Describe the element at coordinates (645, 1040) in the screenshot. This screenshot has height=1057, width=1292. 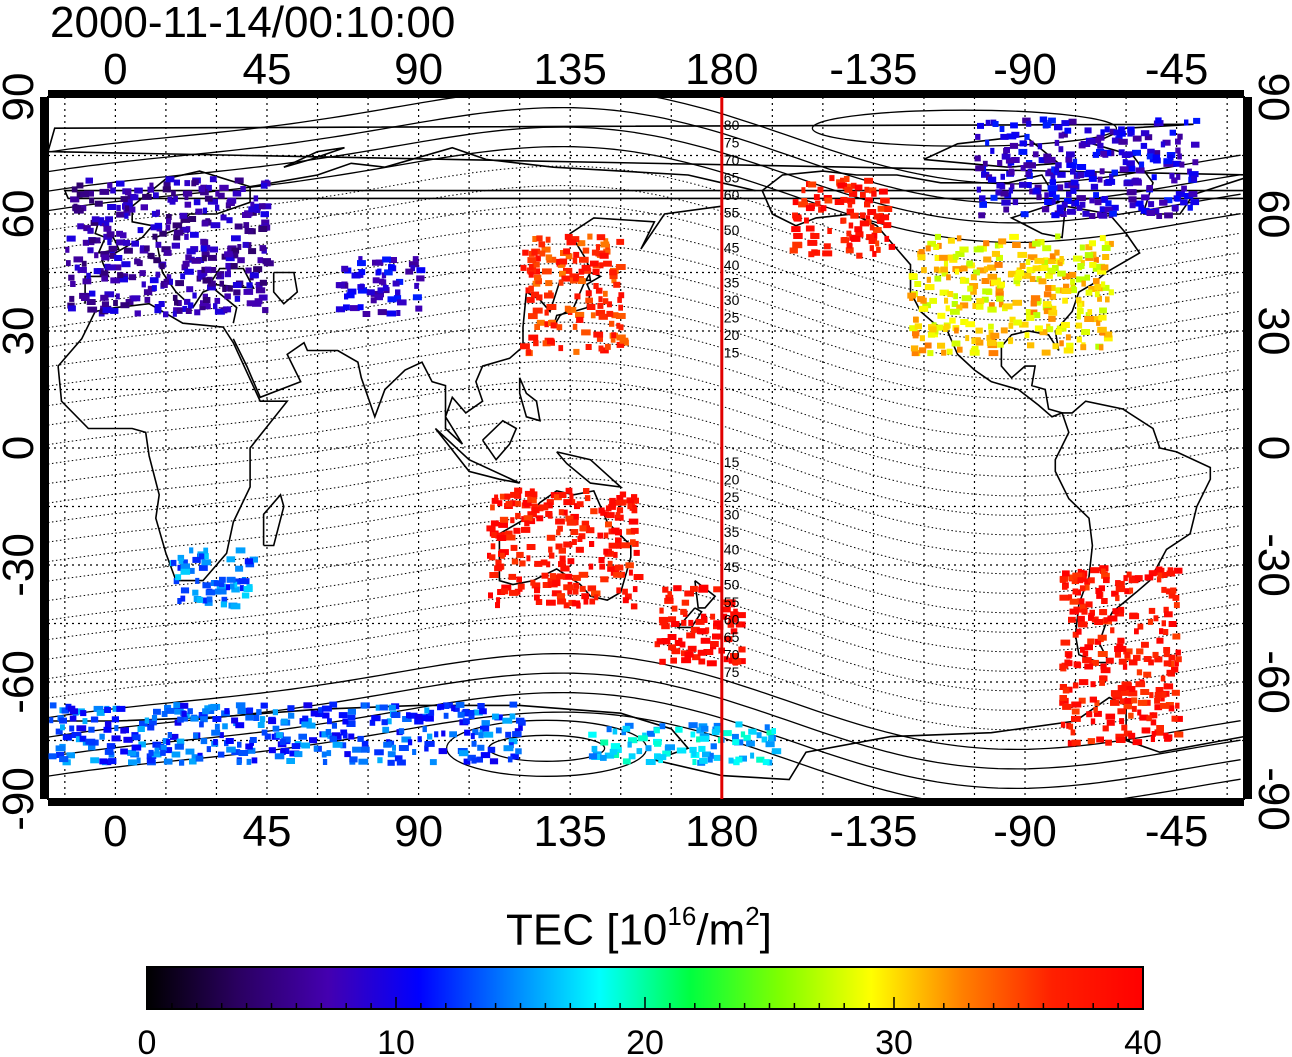
I see `colorbar-tick-label: 20` at that location.